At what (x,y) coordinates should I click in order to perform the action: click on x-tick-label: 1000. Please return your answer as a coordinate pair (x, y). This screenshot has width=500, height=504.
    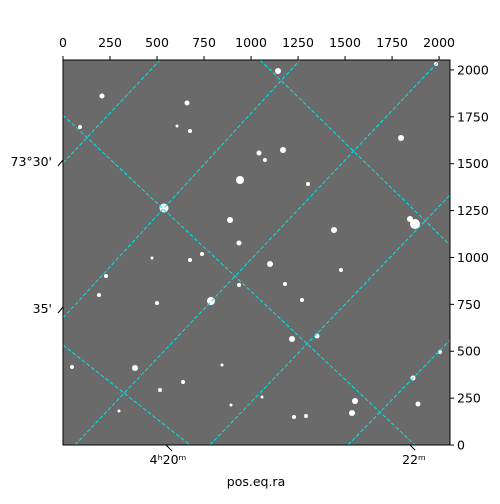
    Looking at the image, I should click on (251, 42).